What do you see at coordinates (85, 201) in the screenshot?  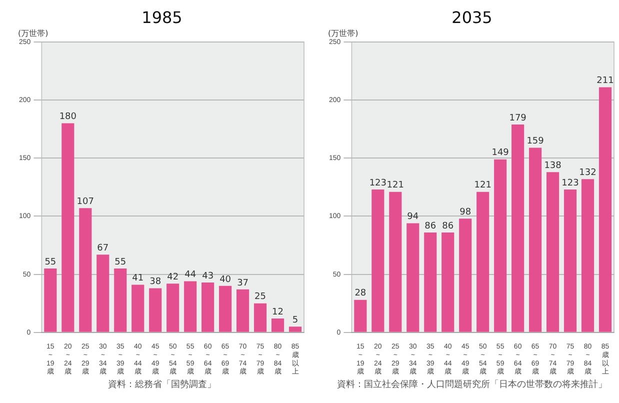 I see `data-label: 107` at bounding box center [85, 201].